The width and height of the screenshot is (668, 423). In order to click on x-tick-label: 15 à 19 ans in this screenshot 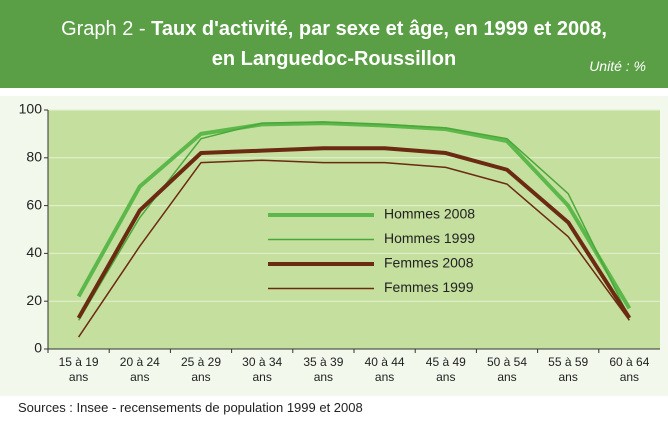, I will do `click(78, 369)`.